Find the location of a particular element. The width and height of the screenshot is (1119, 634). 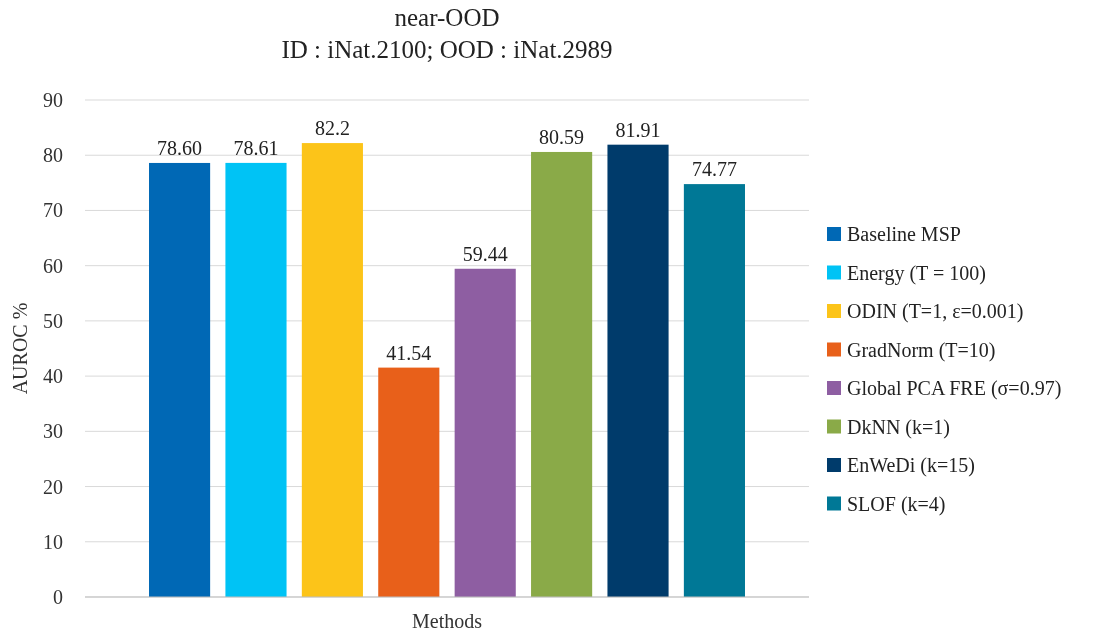

chart-title: near-OOD is located at coordinates (447, 17).